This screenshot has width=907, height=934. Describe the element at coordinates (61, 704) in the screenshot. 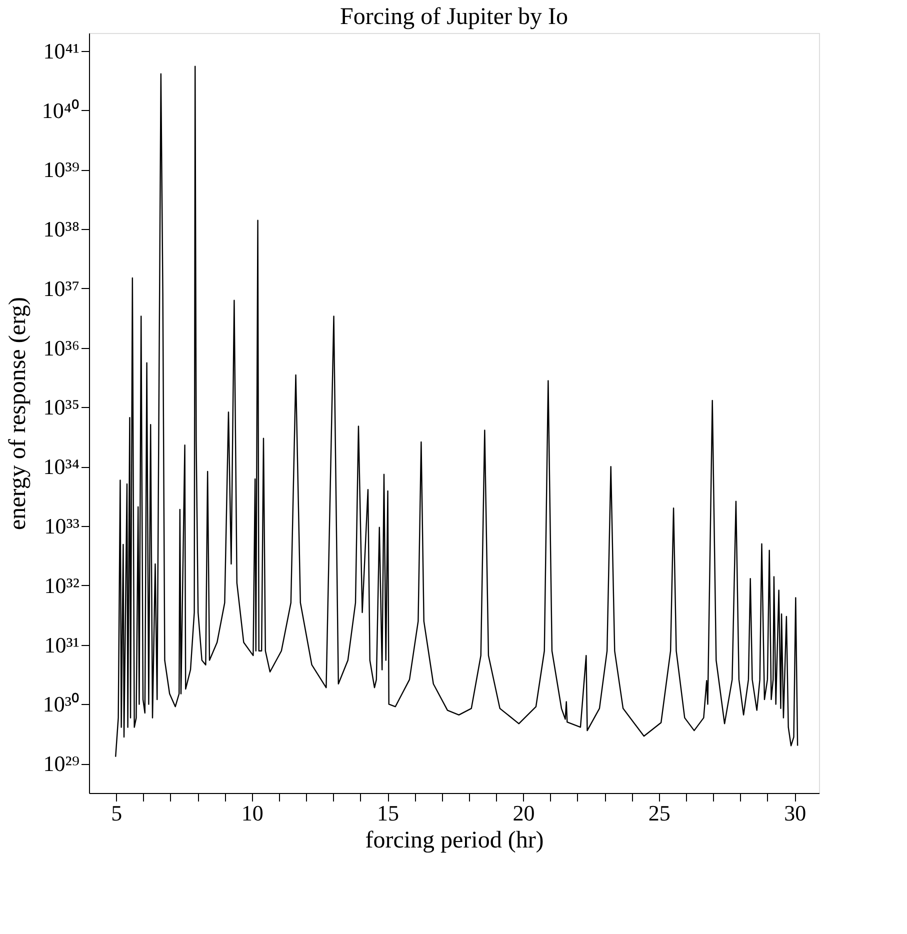

I see `y-tick-label: 10³⁰` at that location.